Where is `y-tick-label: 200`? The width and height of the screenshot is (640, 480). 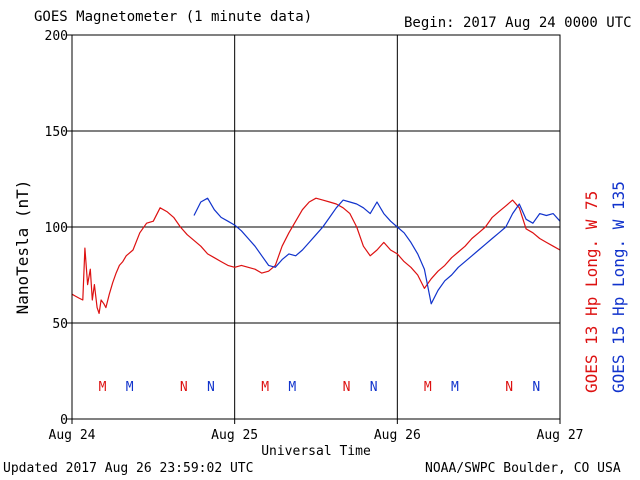 y-tick-label: 200 is located at coordinates (56, 36).